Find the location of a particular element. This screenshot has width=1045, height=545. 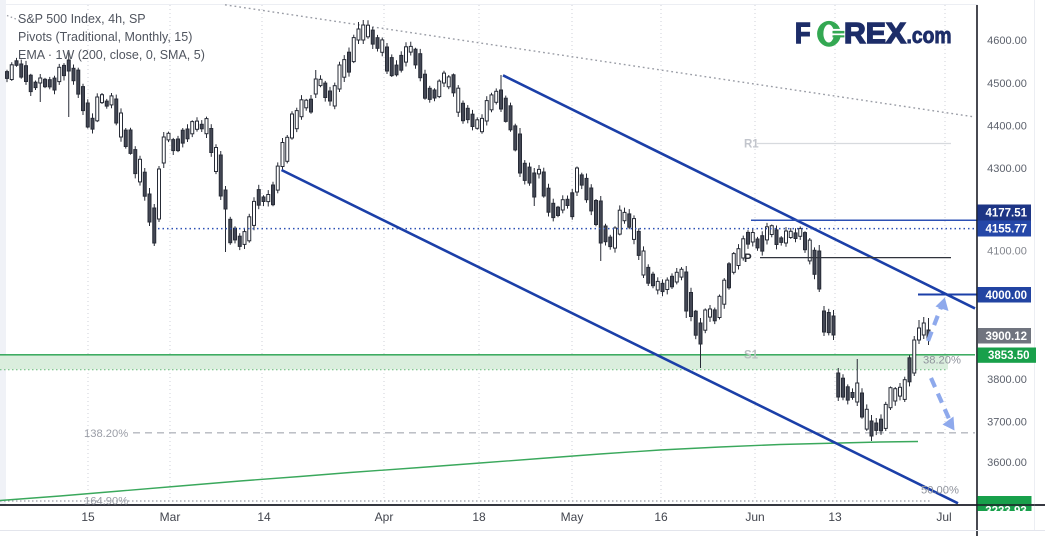

svg-text: 4600.00 is located at coordinates (1007, 41).